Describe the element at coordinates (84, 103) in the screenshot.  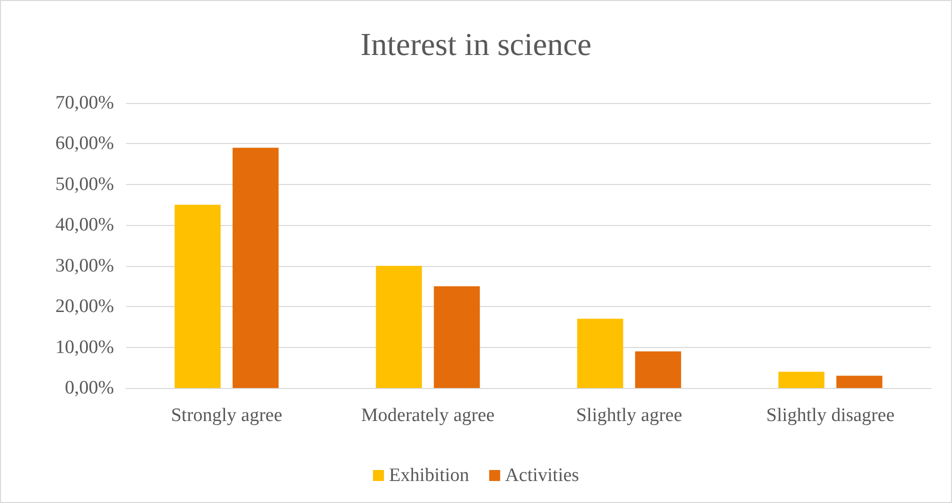
I see `y-tick-label: 70,00%` at that location.